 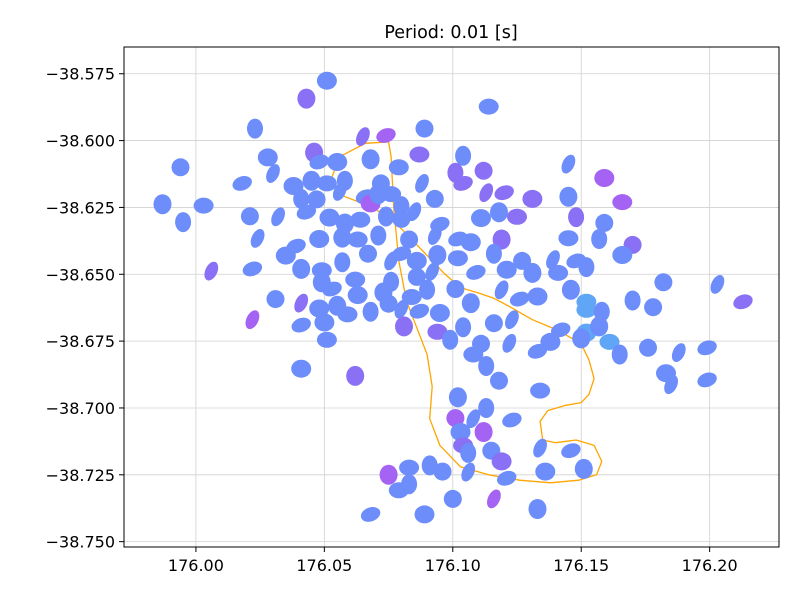 I want to click on x-tick-label: 176.15, so click(x=581, y=565).